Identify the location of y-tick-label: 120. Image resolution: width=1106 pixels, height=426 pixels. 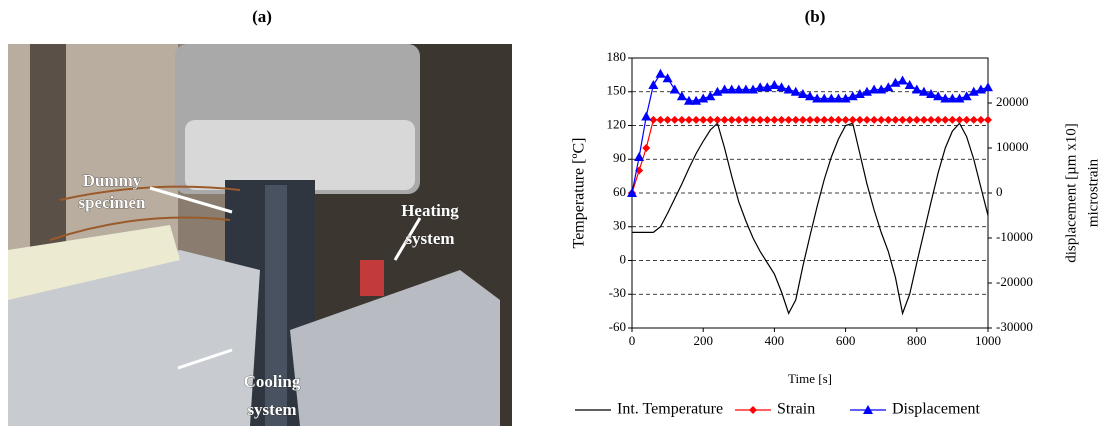
(617, 123).